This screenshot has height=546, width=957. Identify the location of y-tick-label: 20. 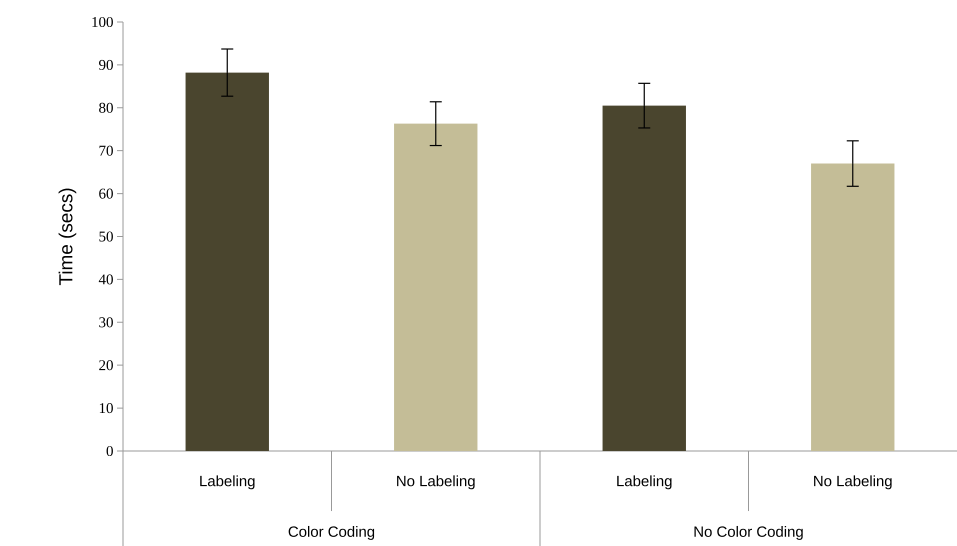
(106, 365).